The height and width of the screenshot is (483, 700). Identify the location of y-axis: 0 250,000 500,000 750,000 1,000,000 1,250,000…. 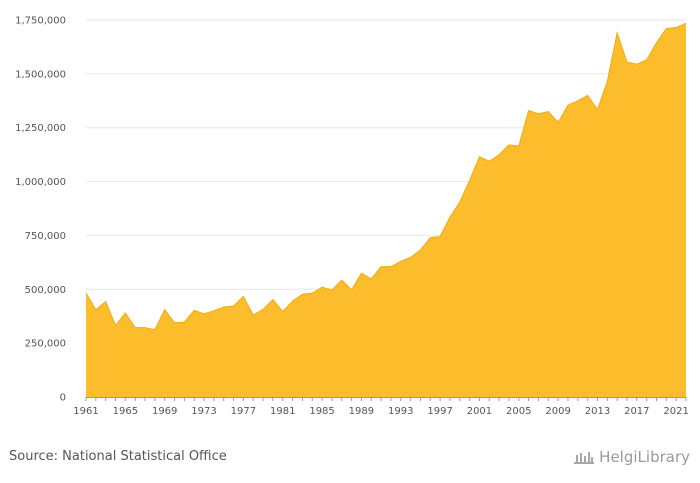
(40, 210).